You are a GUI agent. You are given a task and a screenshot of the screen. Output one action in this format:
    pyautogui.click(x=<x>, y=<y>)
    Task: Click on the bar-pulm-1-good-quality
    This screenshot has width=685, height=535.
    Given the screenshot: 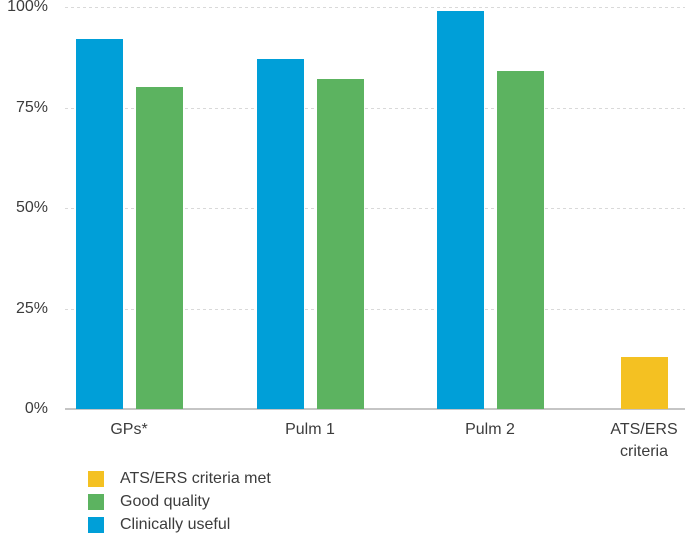 What is the action you would take?
    pyautogui.click(x=340, y=244)
    